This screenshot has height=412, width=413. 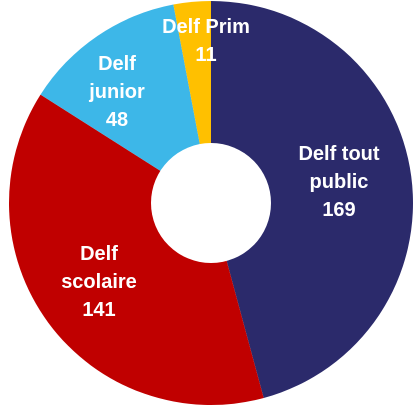 I want to click on slice-label-delf-prim: Delf Prim 11, so click(x=206, y=41).